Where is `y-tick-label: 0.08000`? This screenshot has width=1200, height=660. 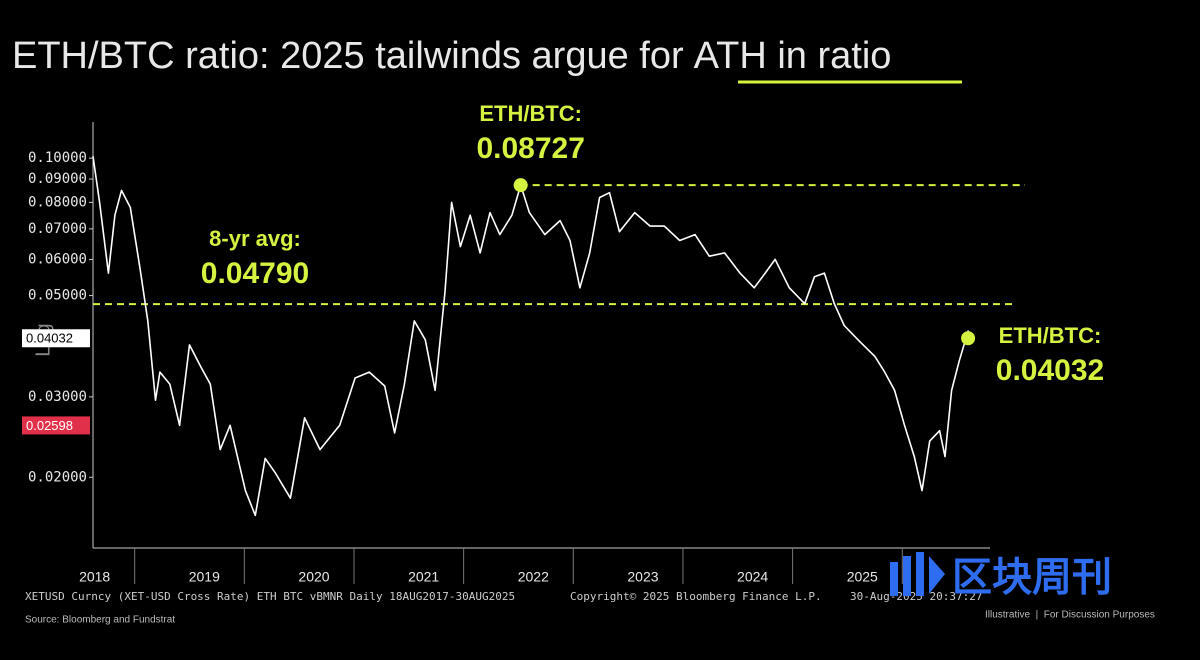 y-tick-label: 0.08000 is located at coordinates (57, 202).